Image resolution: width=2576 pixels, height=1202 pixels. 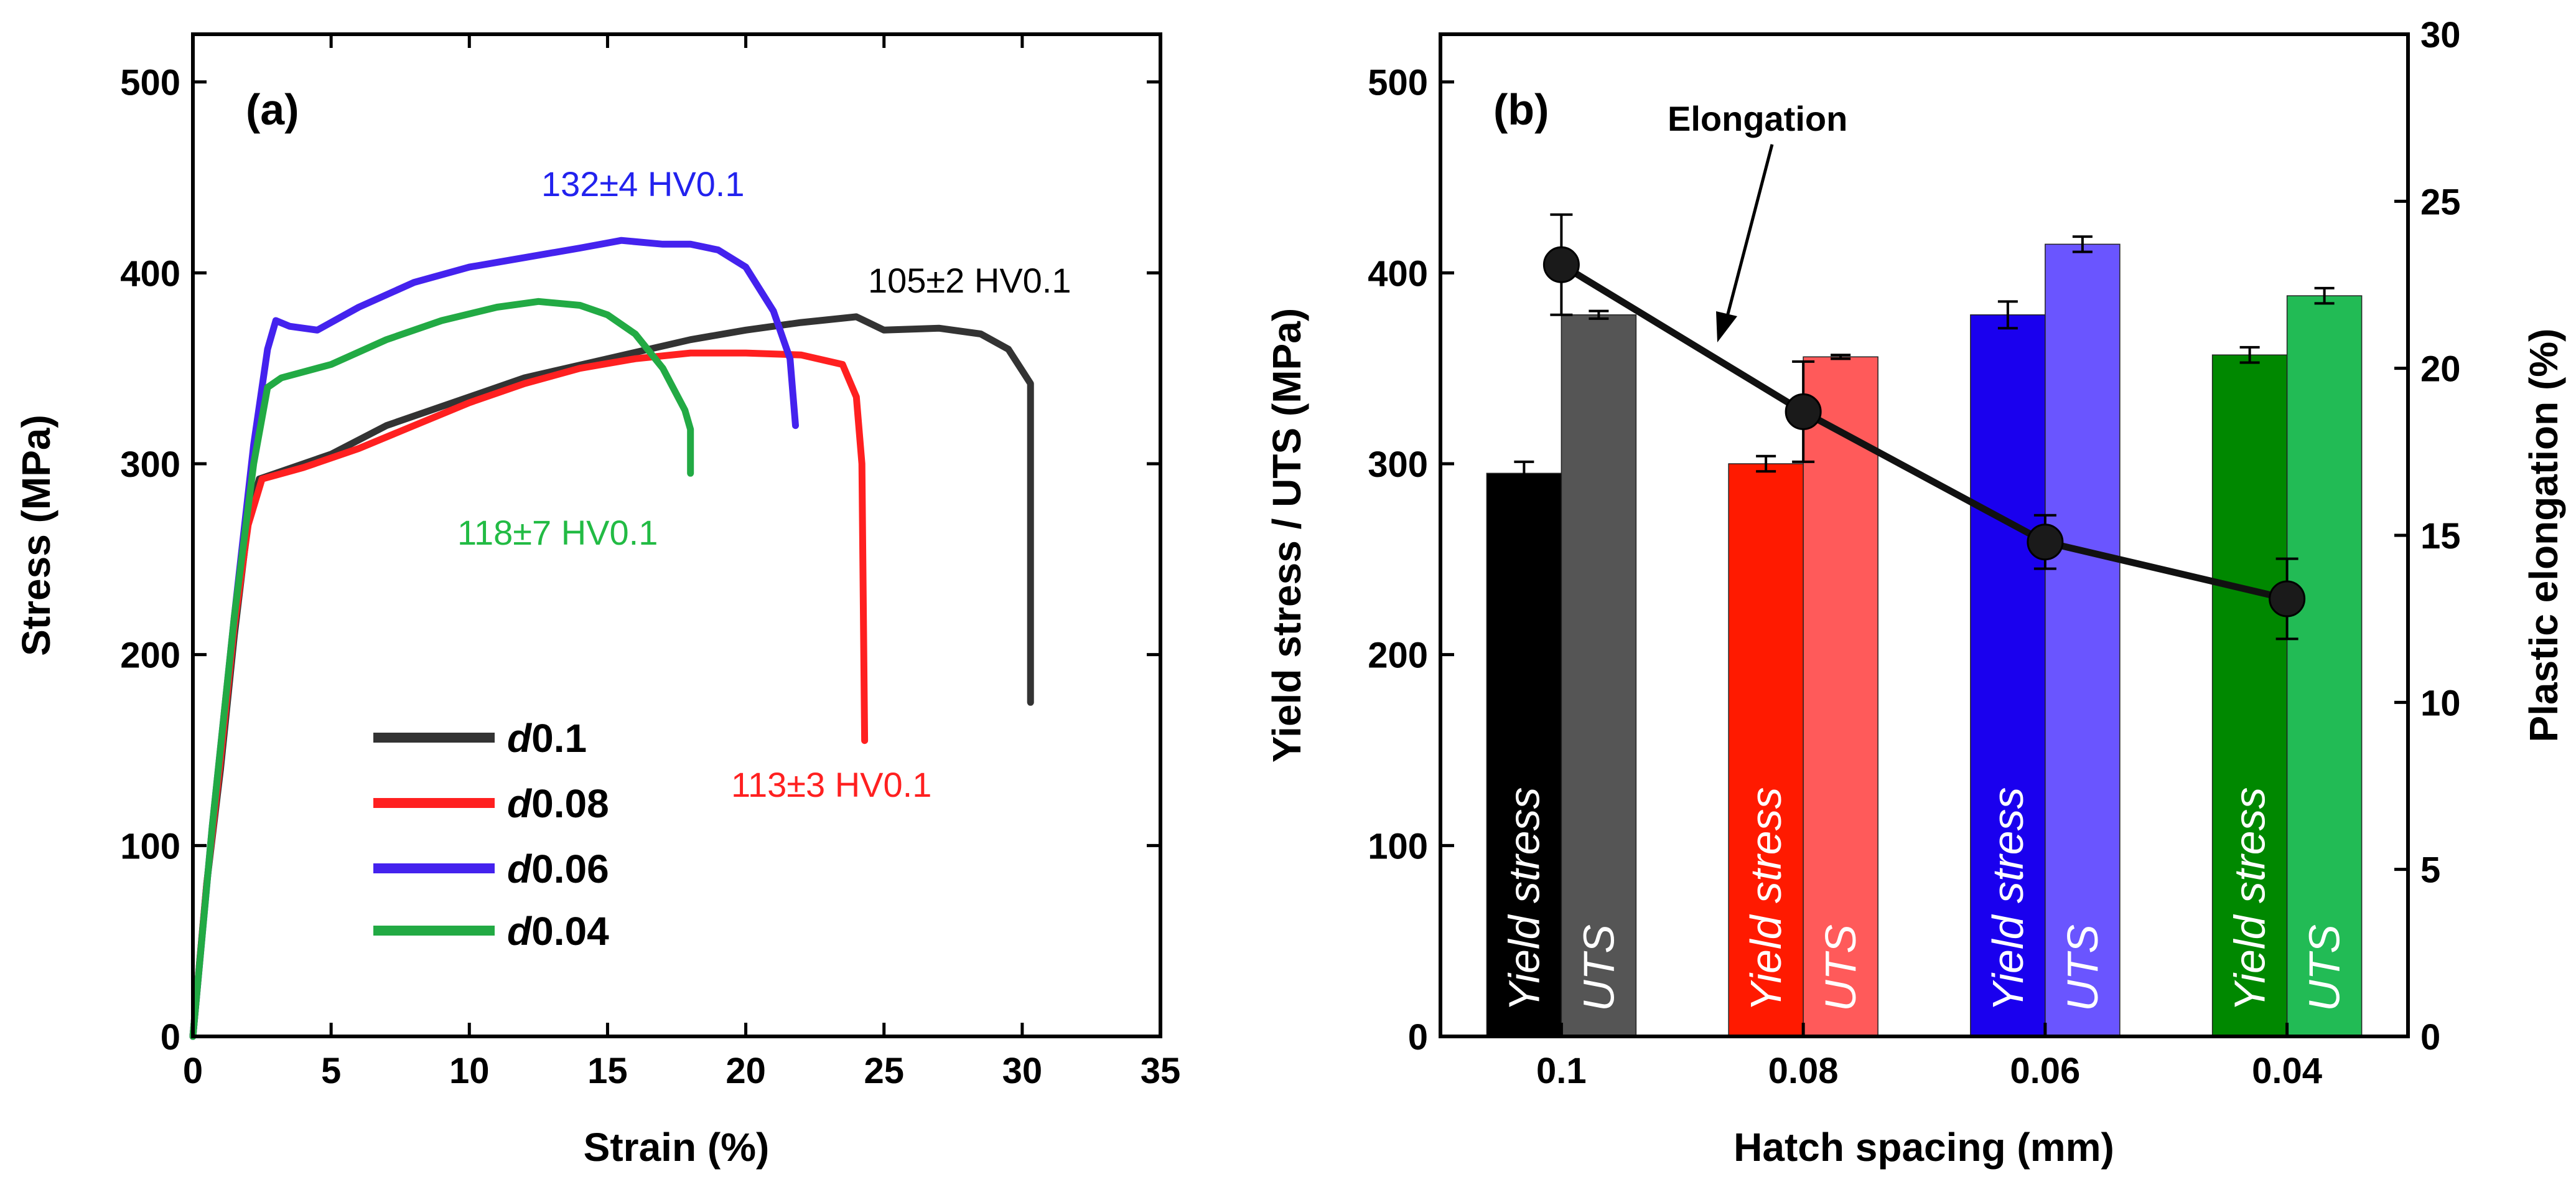 What do you see at coordinates (607, 1071) in the screenshot?
I see `a-x-tick-label-15: 15` at bounding box center [607, 1071].